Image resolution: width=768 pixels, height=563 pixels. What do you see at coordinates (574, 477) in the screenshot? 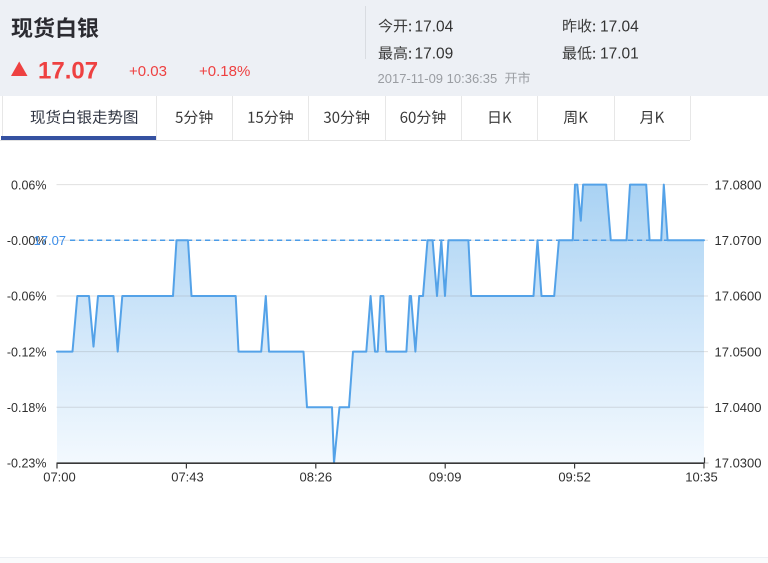
I see `svg-text: 09:52` at bounding box center [574, 477].